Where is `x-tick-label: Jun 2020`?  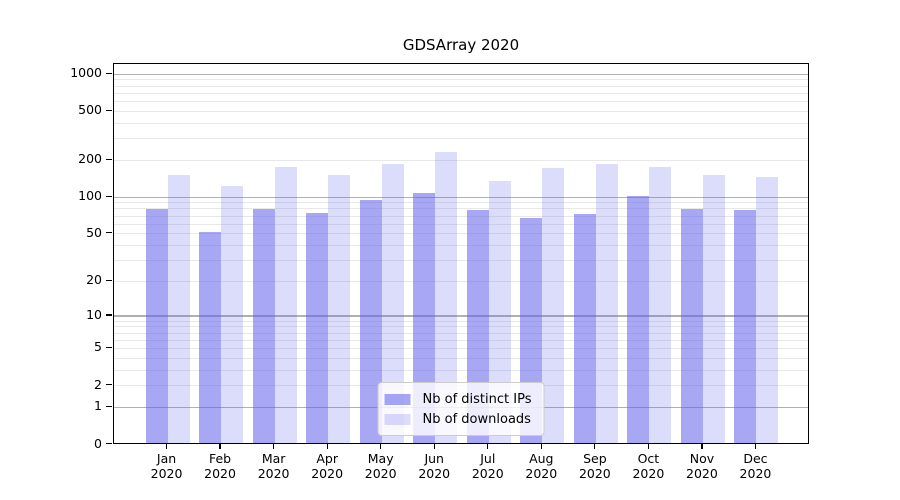 x-tick-label: Jun 2020 is located at coordinates (434, 466).